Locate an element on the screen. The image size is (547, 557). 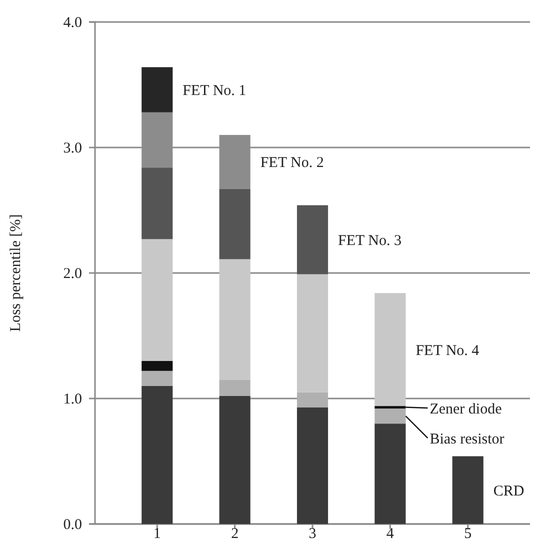
x-tick-label: 4 is located at coordinates (390, 534).